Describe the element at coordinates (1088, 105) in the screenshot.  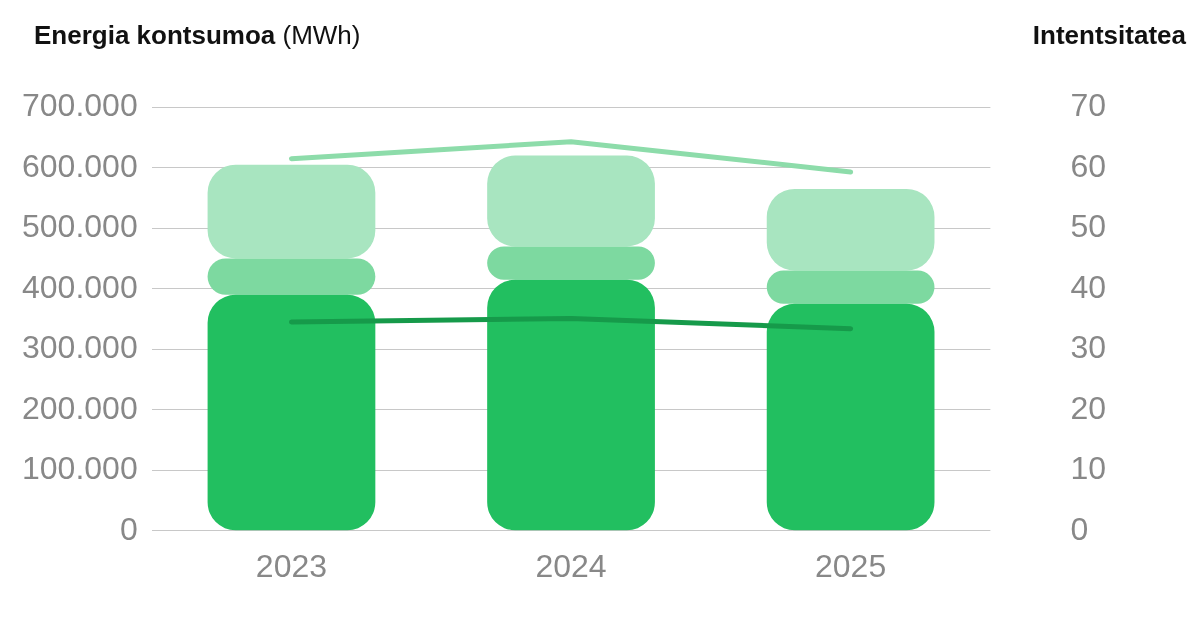
I see `y2-tick-label: 70` at that location.